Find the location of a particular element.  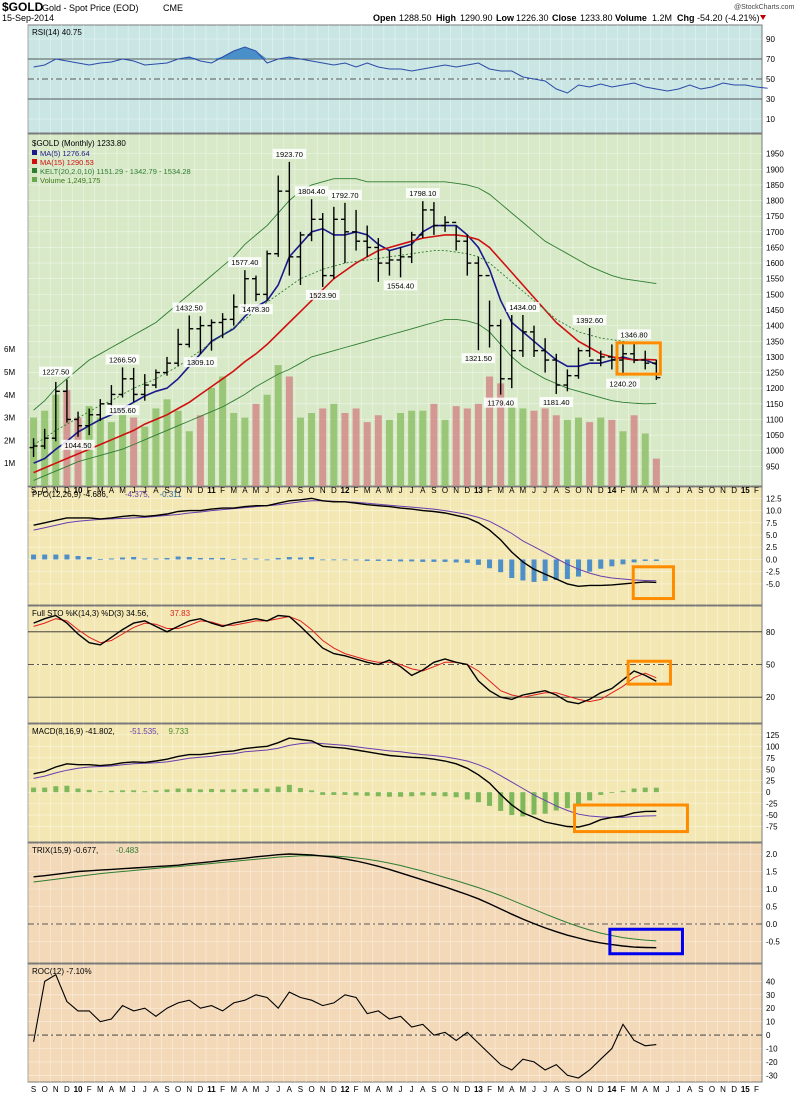

x-tick-label-mid: 11 is located at coordinates (211, 490).